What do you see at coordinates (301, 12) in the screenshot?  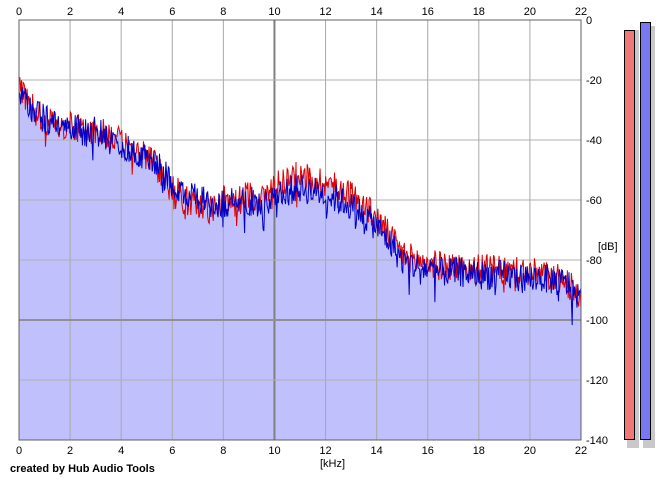 I see `x-tick-labels-top: 0 2 4 6 8 10 12 14 16 18 20 22` at bounding box center [301, 12].